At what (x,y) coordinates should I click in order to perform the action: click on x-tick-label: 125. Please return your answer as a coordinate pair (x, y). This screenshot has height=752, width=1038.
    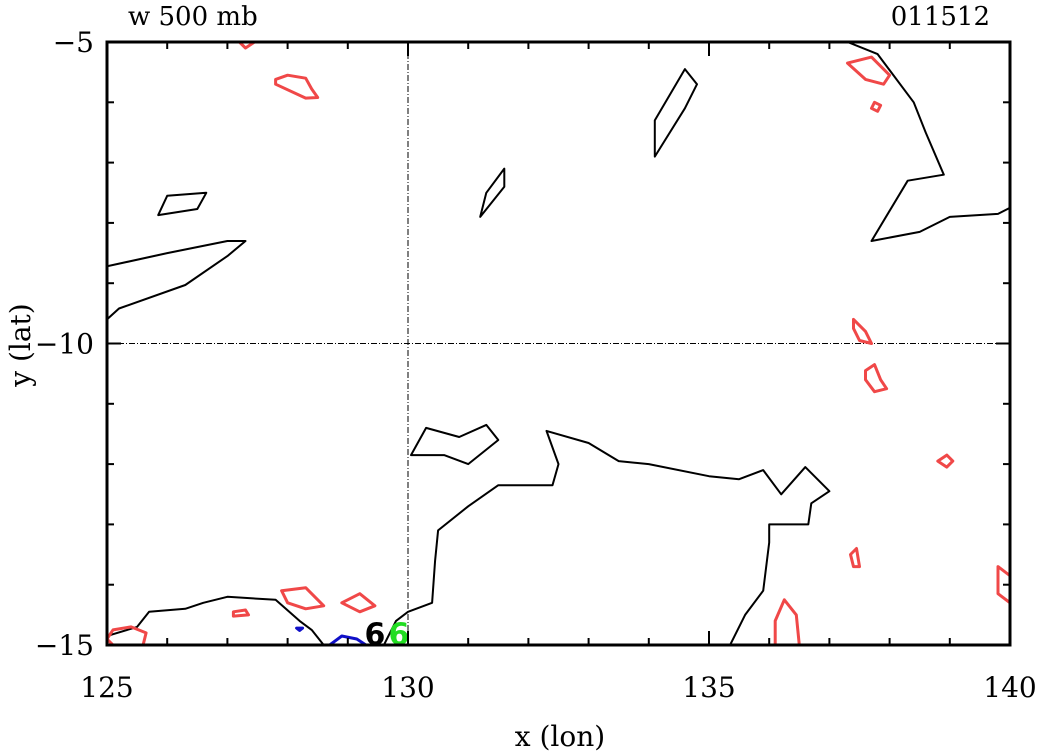
    Looking at the image, I should click on (106, 687).